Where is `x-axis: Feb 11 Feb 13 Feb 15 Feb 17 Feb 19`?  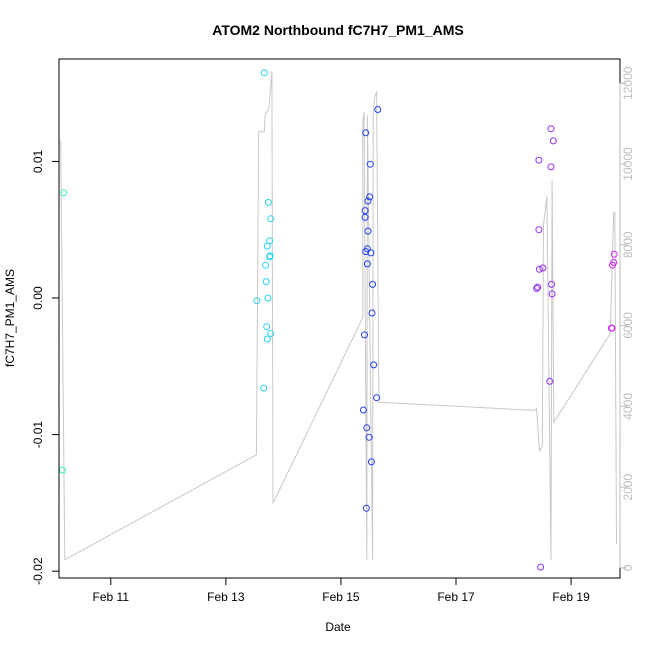 x-axis: Feb 11 Feb 13 Feb 15 Feb 17 Feb 19 is located at coordinates (341, 590).